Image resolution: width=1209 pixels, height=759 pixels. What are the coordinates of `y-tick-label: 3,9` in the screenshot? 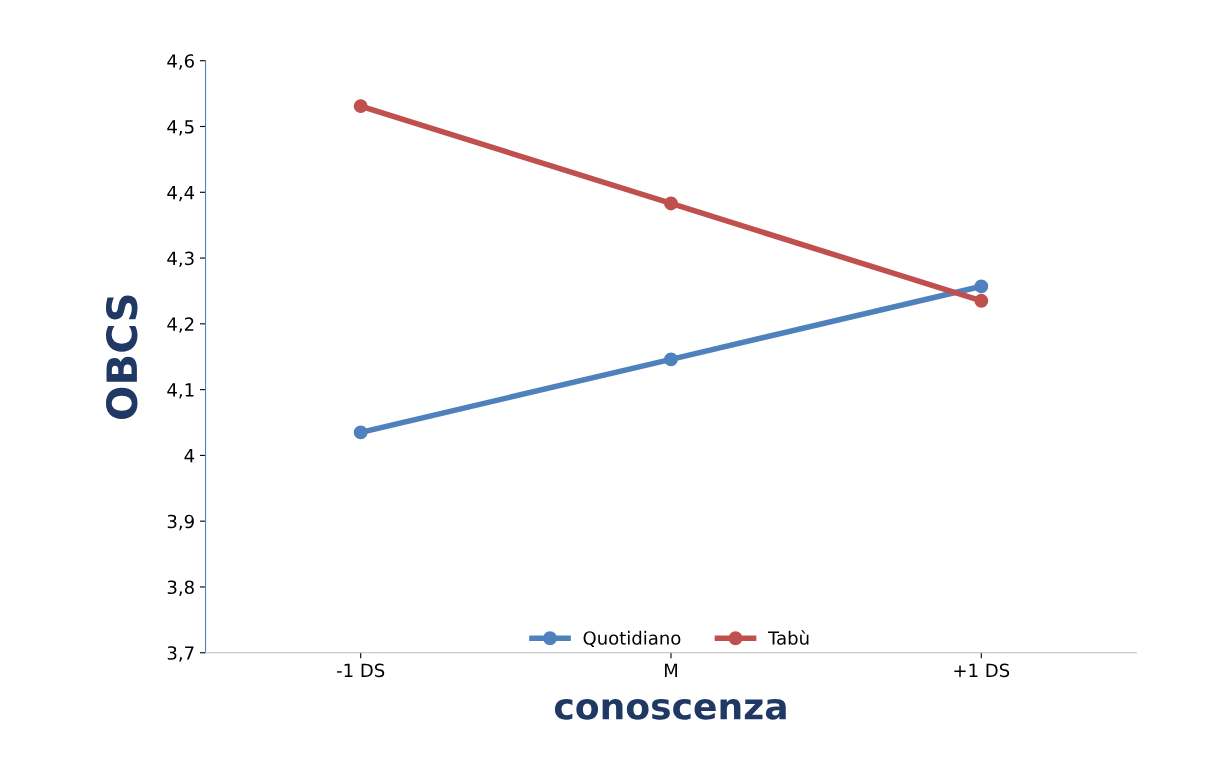 It's located at (180, 522).